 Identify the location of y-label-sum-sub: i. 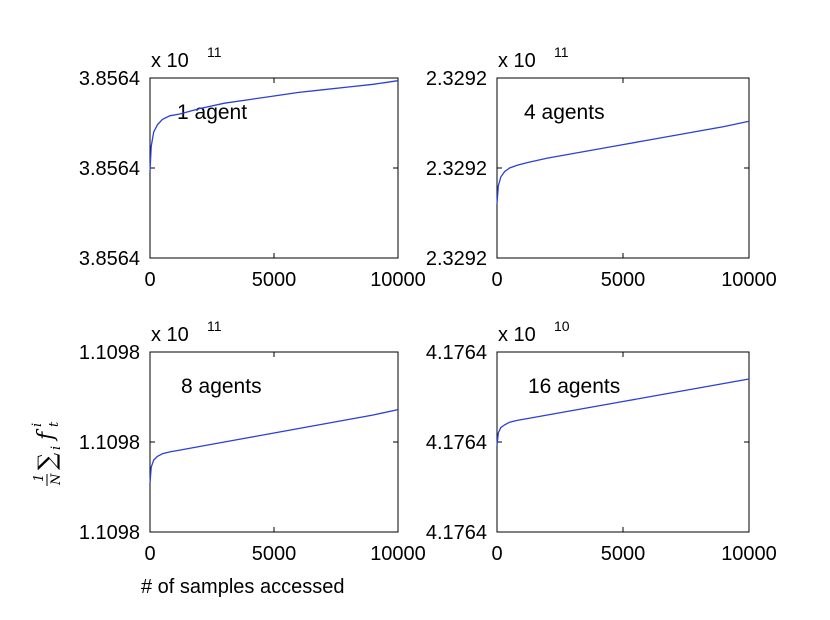
(56, 448).